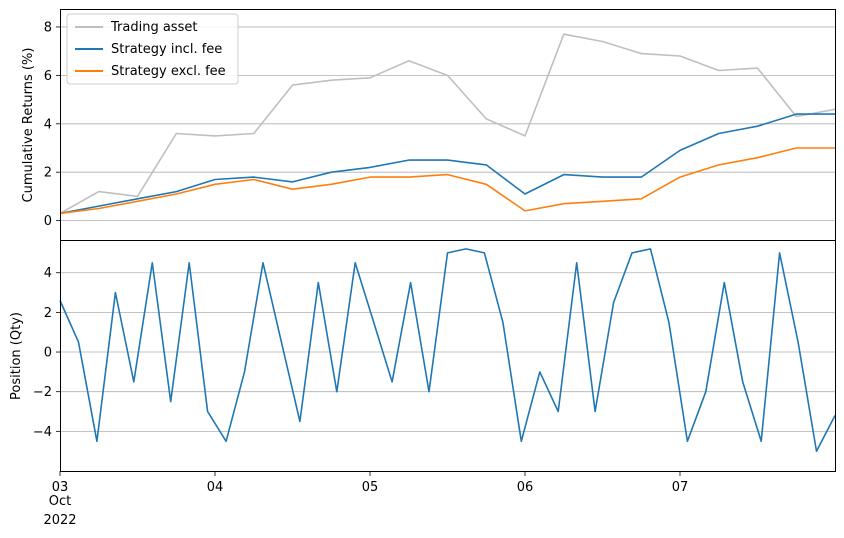 Image resolution: width=844 pixels, height=538 pixels. Describe the element at coordinates (60, 501) in the screenshot. I see `x-tick-sublabel-month: Oct` at that location.